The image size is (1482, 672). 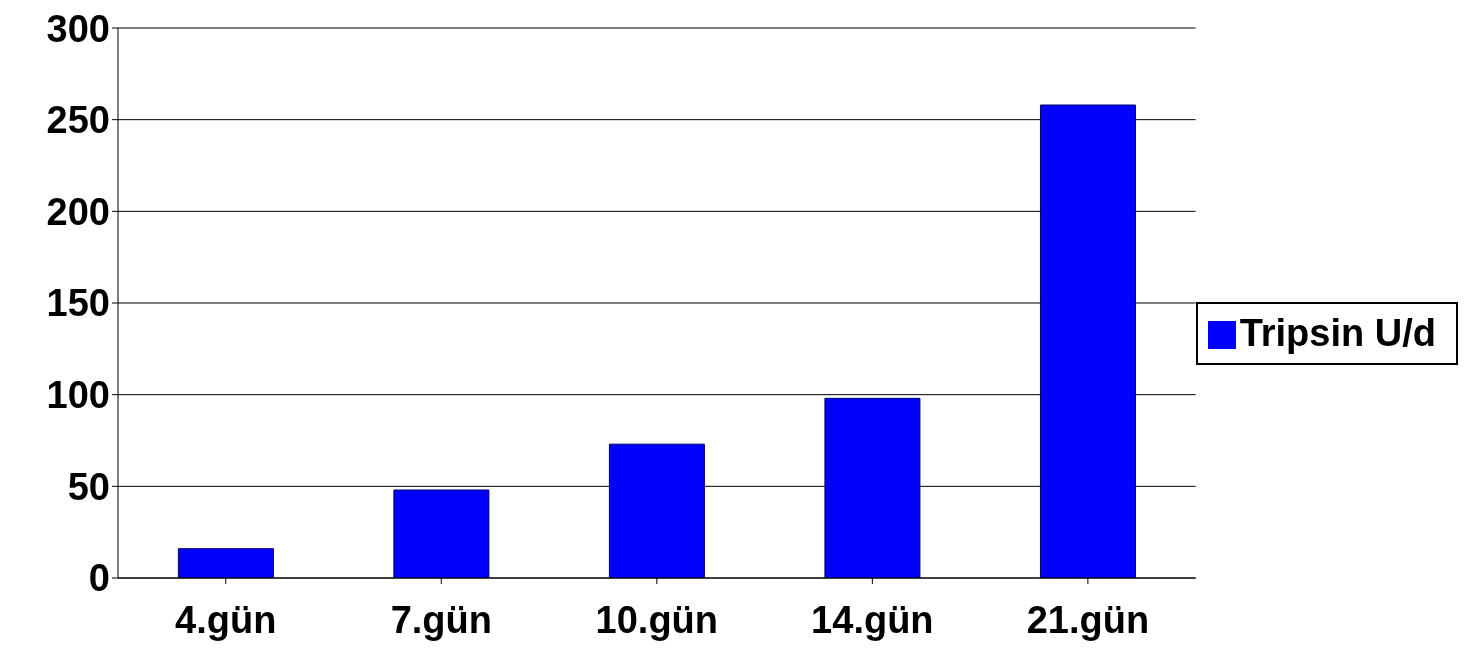 What do you see at coordinates (88, 486) in the screenshot?
I see `y-tick-label: 50` at bounding box center [88, 486].